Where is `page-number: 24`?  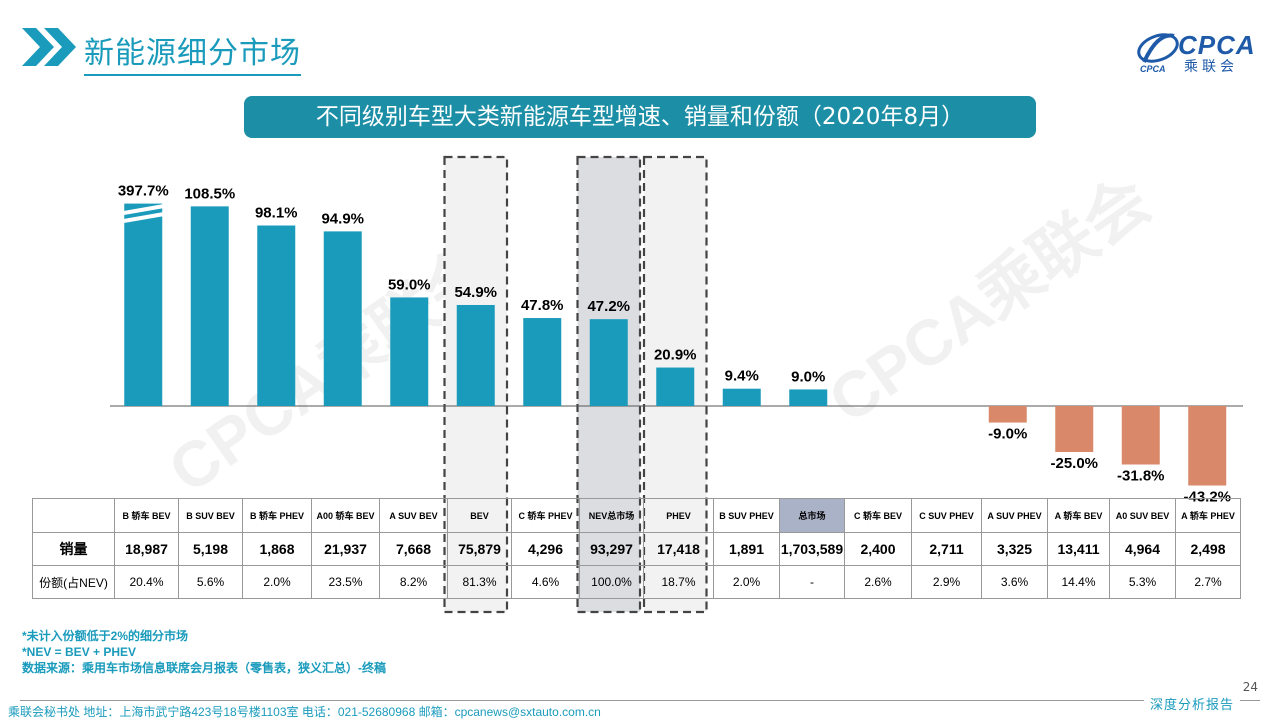 page-number: 24 is located at coordinates (1250, 687).